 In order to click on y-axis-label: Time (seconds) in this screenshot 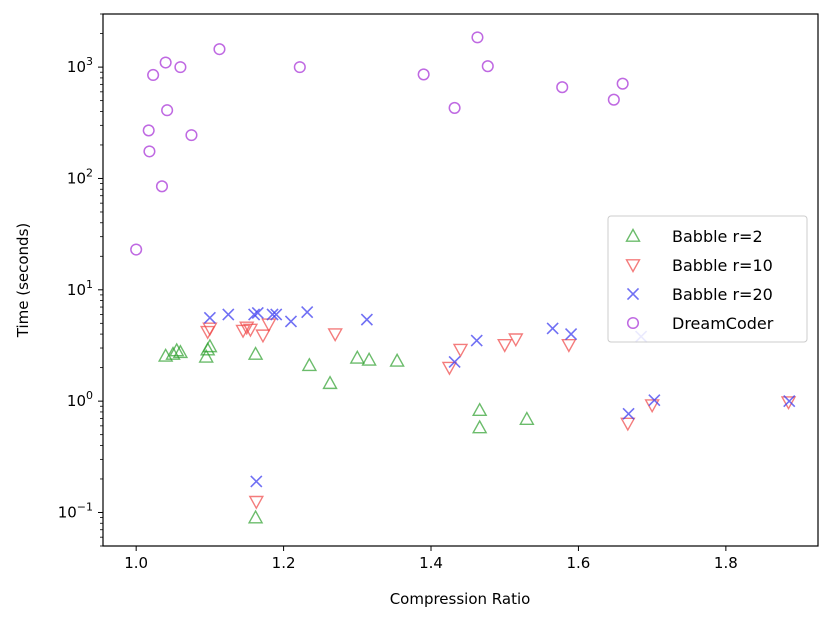, I will do `click(23, 281)`.